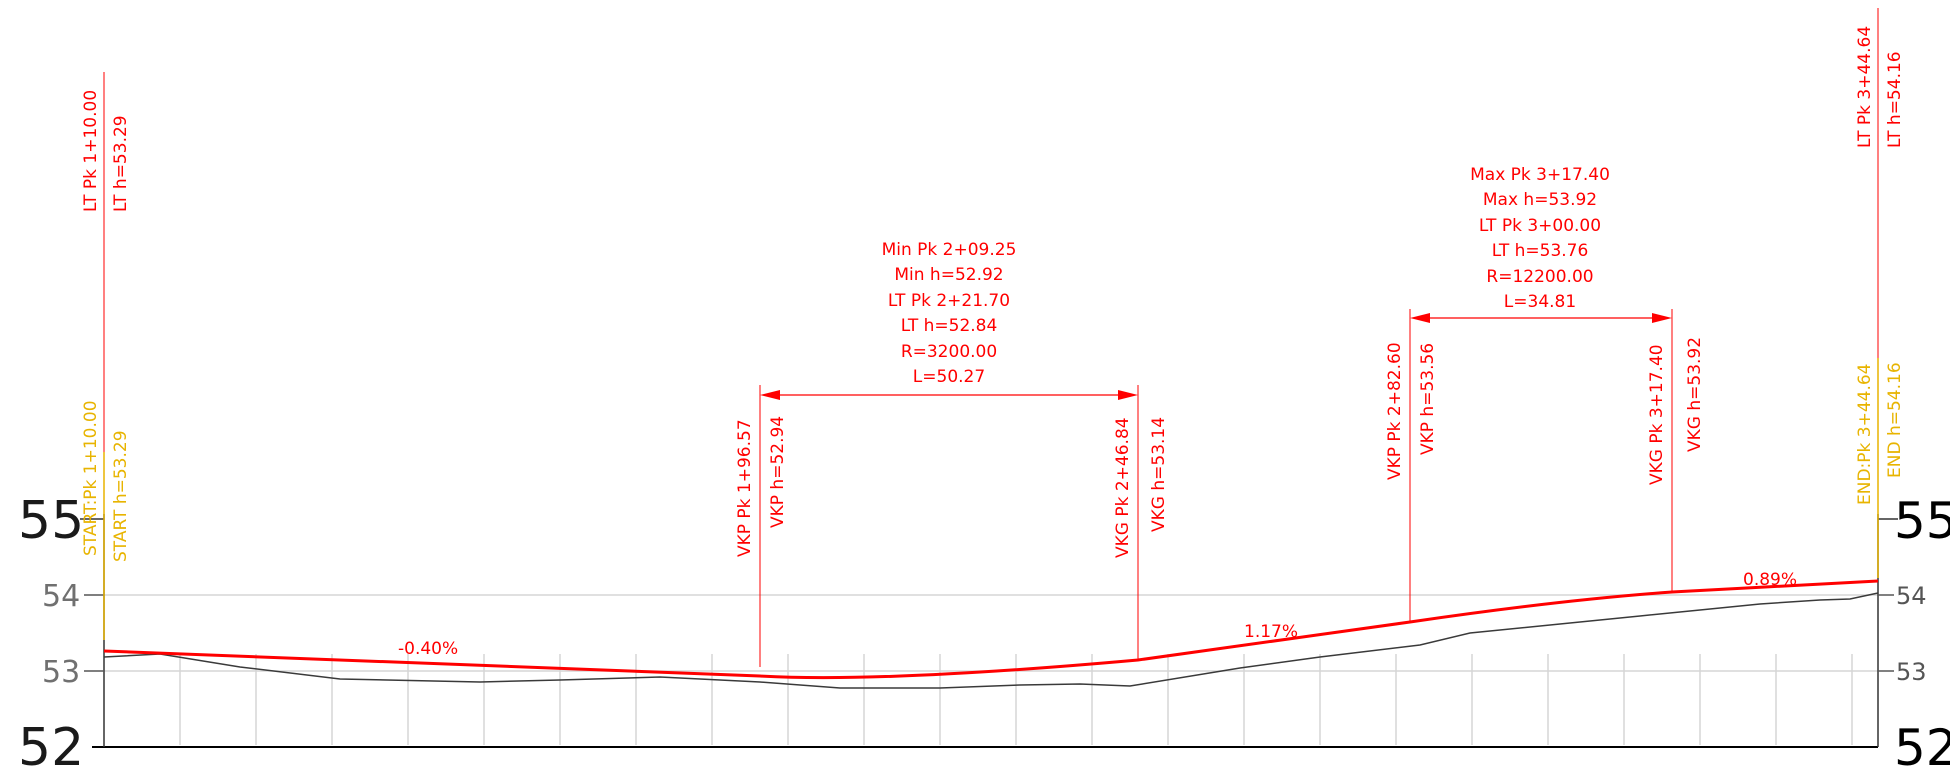  What do you see at coordinates (428, 649) in the screenshot?
I see `grade-label-1: -0.40%` at bounding box center [428, 649].